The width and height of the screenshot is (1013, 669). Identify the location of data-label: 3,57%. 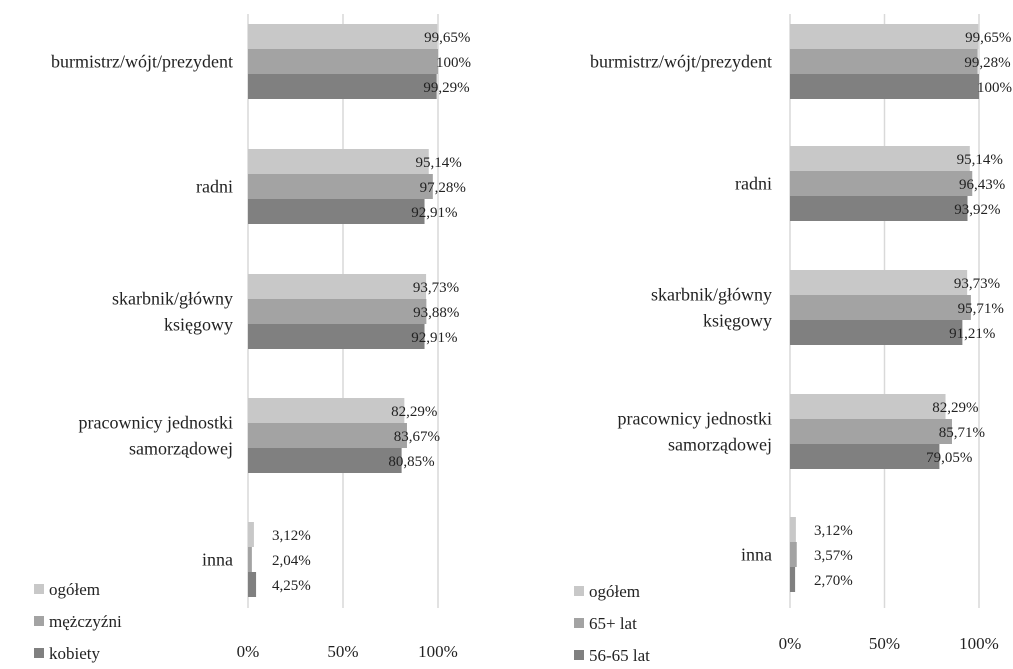
(833, 556).